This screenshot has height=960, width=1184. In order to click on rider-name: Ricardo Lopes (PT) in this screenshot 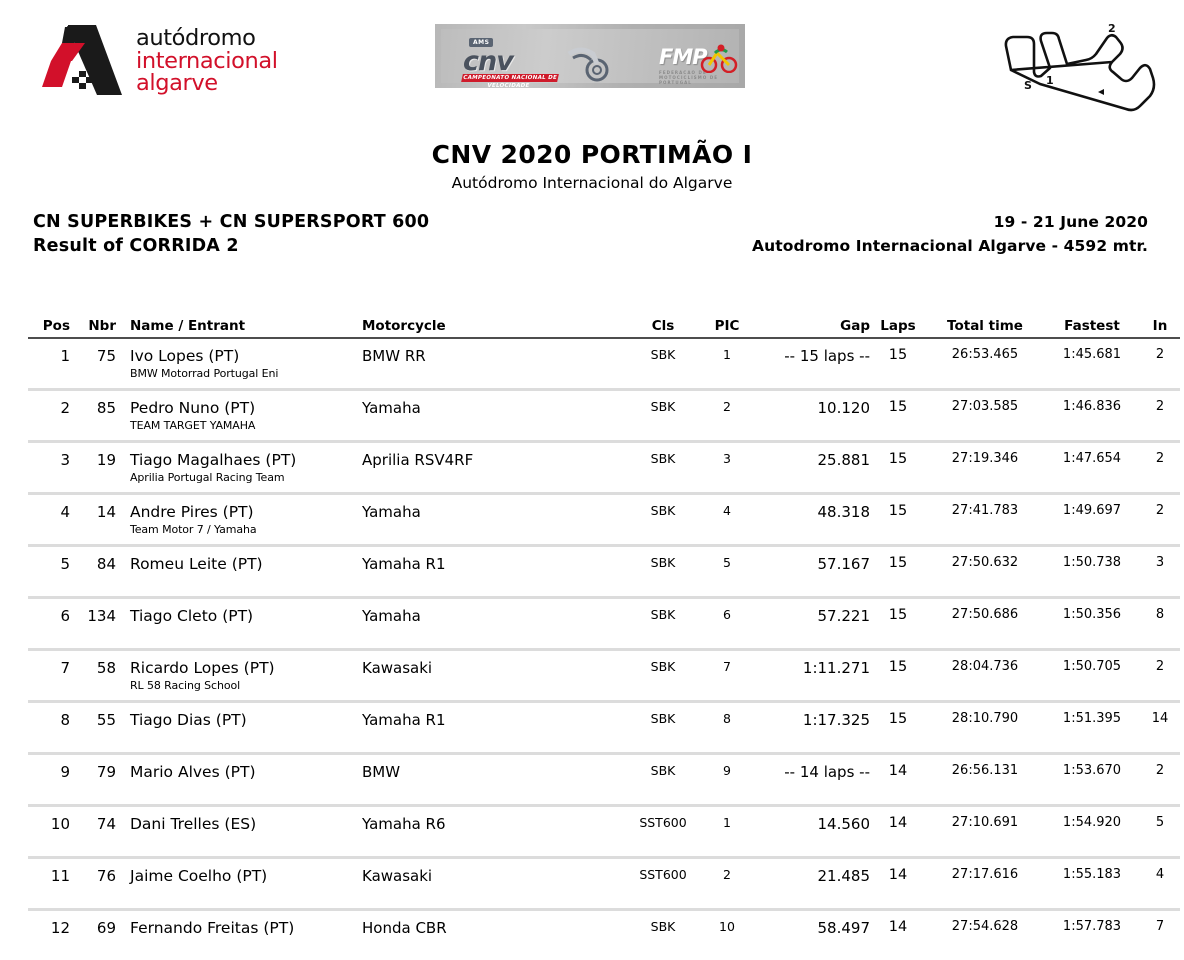, I will do `click(244, 668)`.